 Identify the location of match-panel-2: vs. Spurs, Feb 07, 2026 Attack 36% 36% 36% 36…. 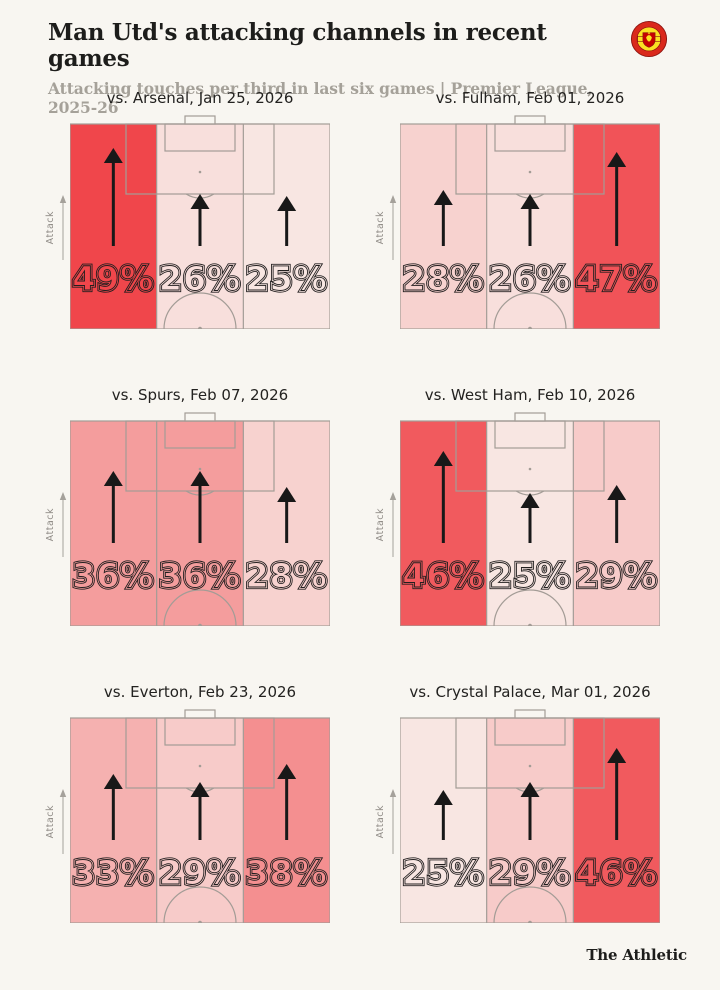
(187, 533).